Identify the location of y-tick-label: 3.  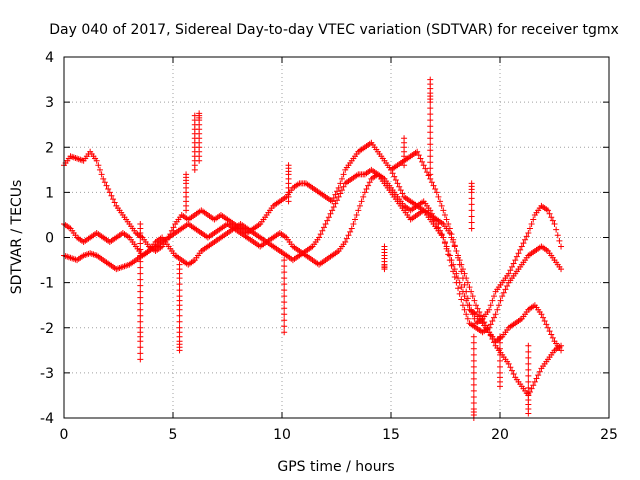
(49, 103).